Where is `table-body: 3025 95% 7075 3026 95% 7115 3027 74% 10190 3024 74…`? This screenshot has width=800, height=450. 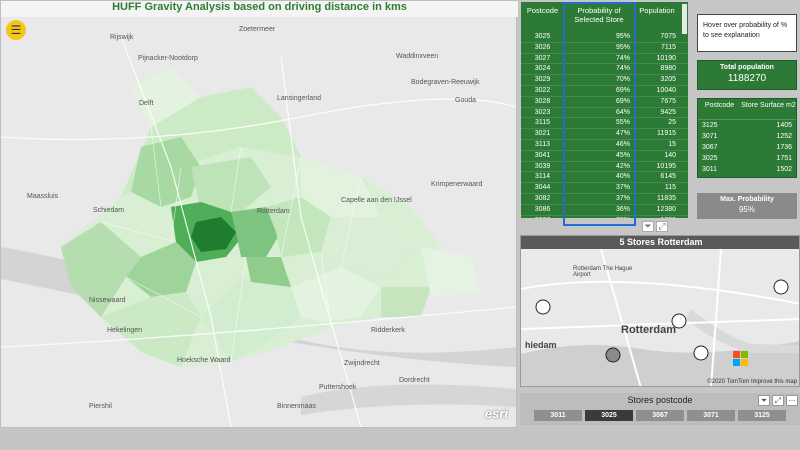 table-body: 3025 95% 7075 3026 95% 7115 3027 74% 10190 3024 74… is located at coordinates (604, 125).